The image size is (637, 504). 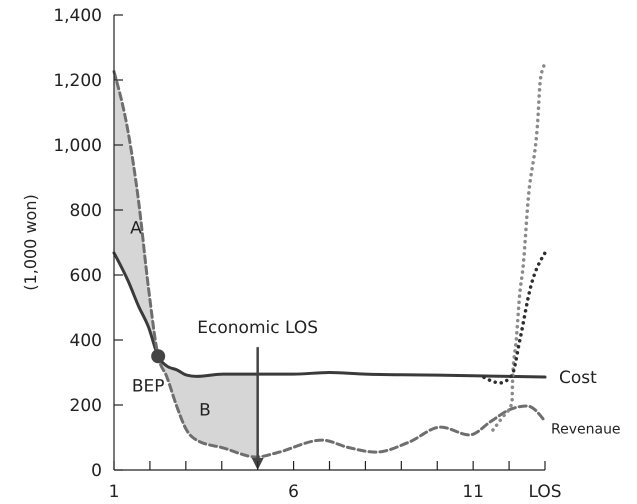 What do you see at coordinates (473, 492) in the screenshot?
I see `x-tick-label: 11` at bounding box center [473, 492].